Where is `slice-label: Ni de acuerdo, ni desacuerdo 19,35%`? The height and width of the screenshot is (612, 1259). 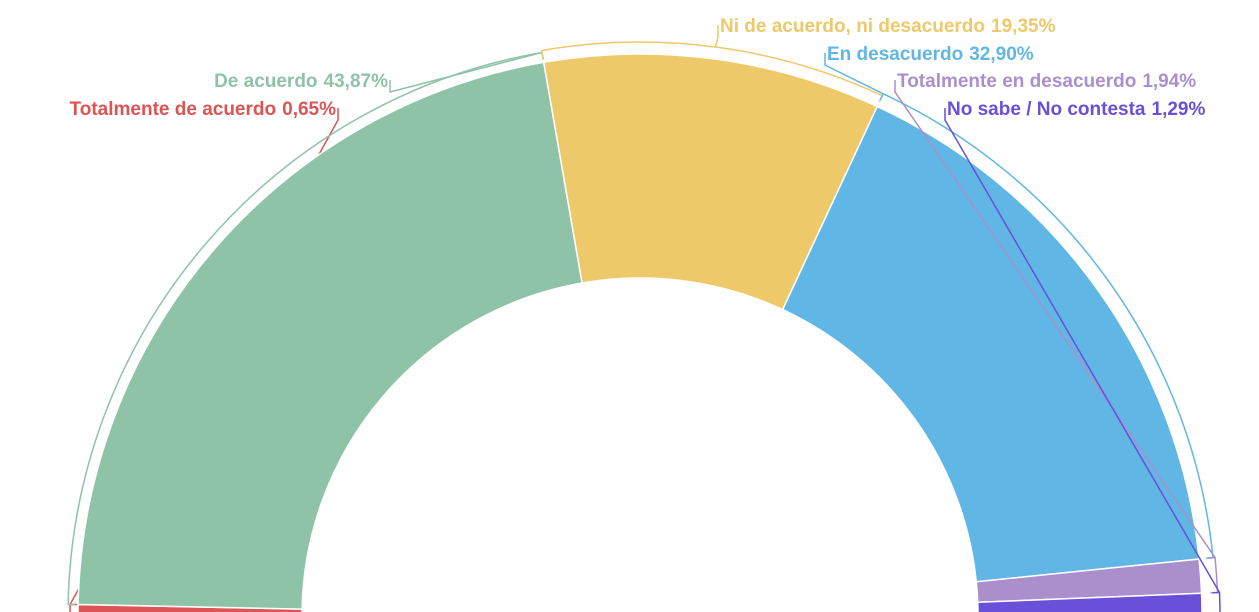
slice-label: Ni de acuerdo, ni desacuerdo 19,35% is located at coordinates (888, 26).